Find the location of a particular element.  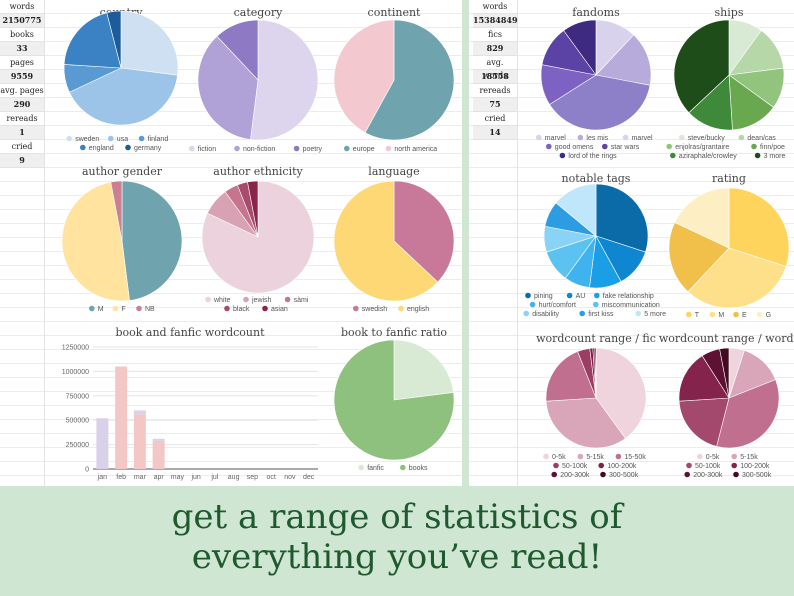

pie-slice-nb is located at coordinates (116, 211).